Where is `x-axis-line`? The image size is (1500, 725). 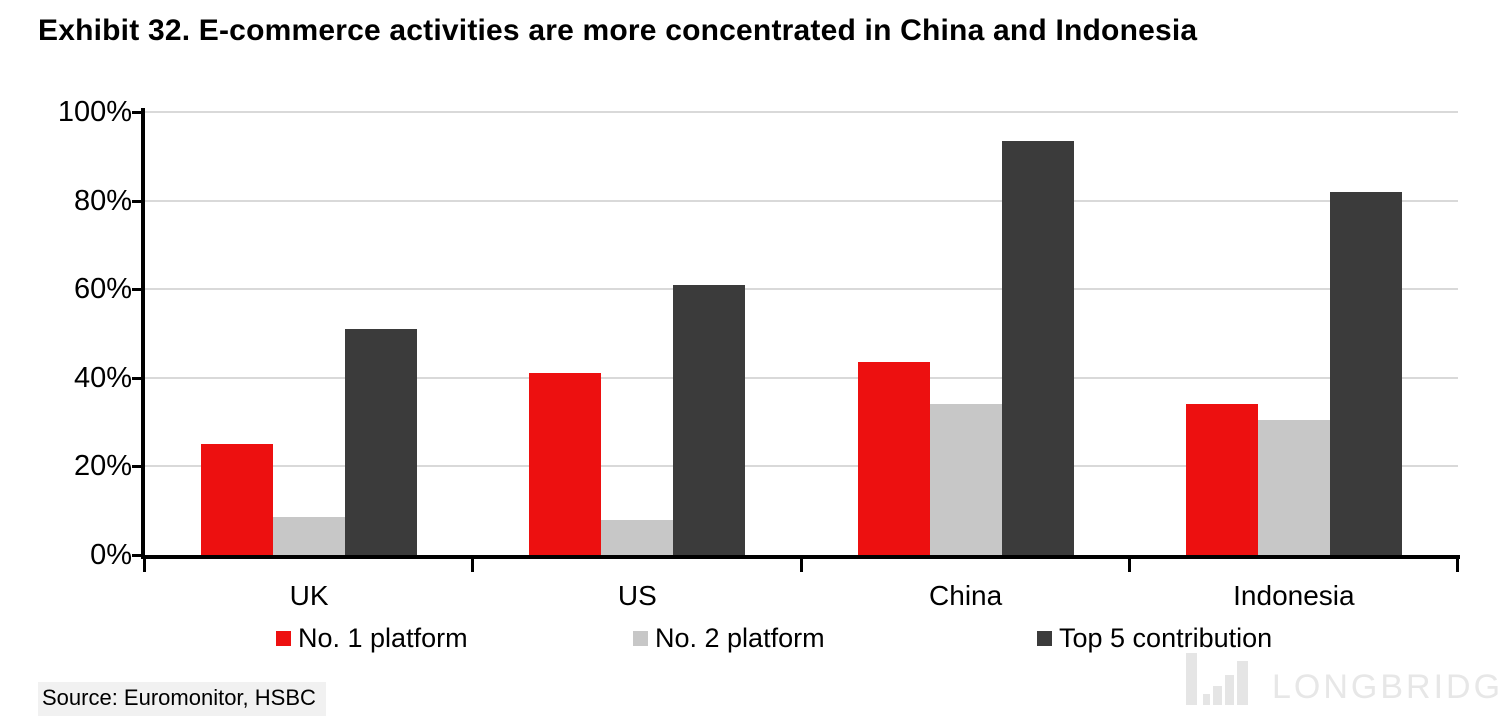 x-axis-line is located at coordinates (800, 557).